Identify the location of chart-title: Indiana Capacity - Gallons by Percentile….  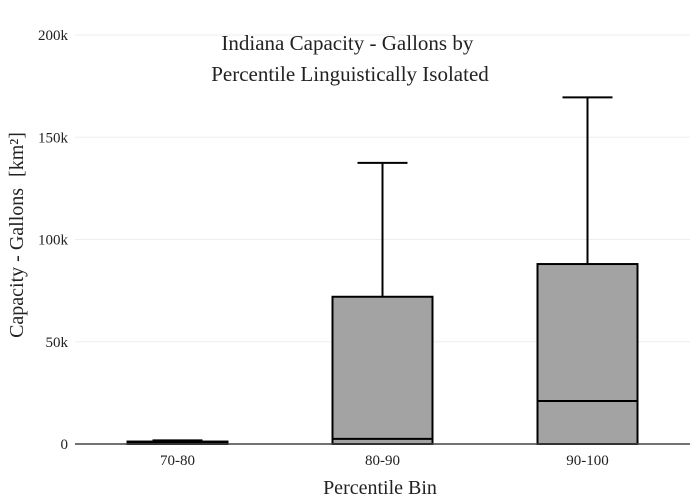
(350, 58).